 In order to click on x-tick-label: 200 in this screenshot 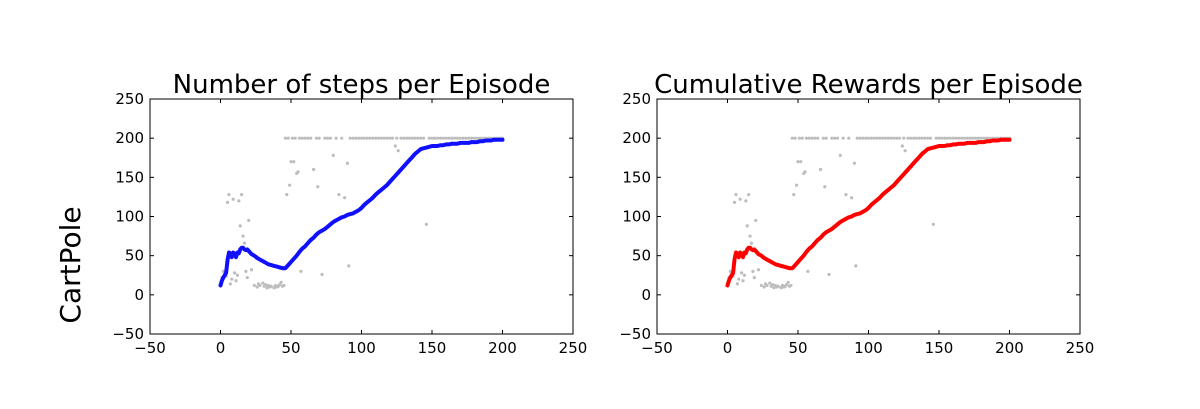, I will do `click(502, 348)`.